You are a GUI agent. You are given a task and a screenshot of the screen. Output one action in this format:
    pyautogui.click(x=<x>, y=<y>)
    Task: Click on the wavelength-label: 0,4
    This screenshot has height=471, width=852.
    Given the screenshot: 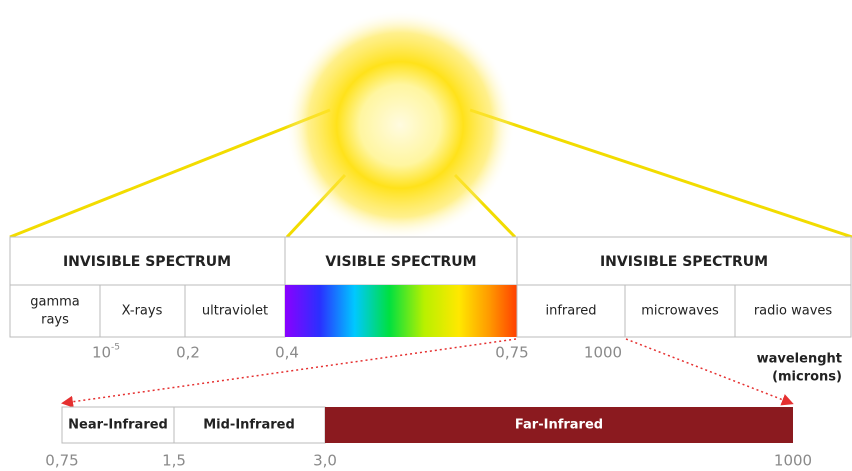 What is the action you would take?
    pyautogui.click(x=287, y=353)
    